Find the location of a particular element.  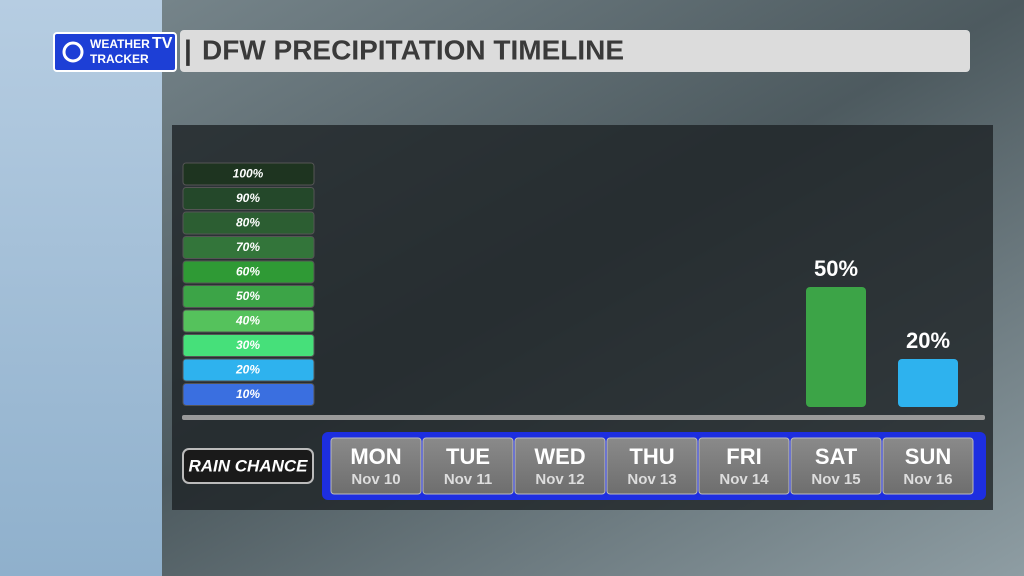

scale-label: 70% is located at coordinates (248, 247).